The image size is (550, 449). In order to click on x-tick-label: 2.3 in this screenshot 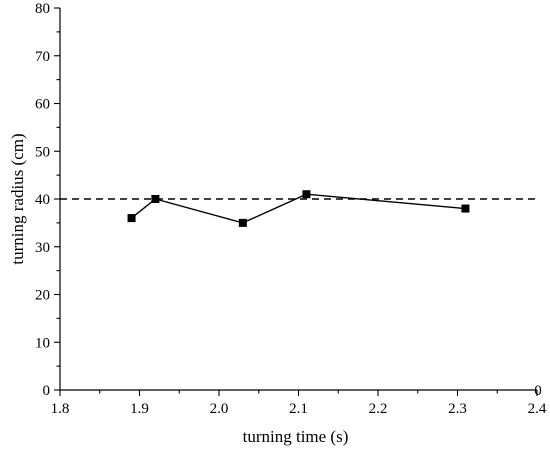, I will do `click(457, 409)`.